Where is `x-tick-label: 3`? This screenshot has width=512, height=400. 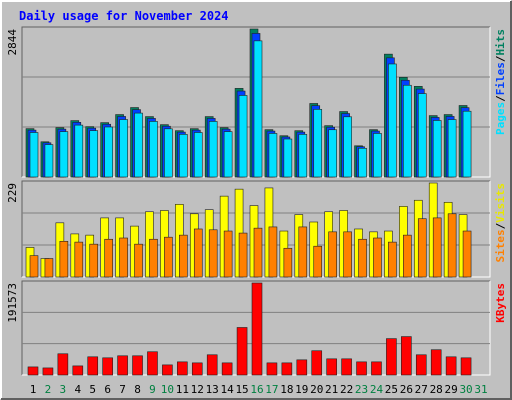 x-tick-label: 3 is located at coordinates (63, 389).